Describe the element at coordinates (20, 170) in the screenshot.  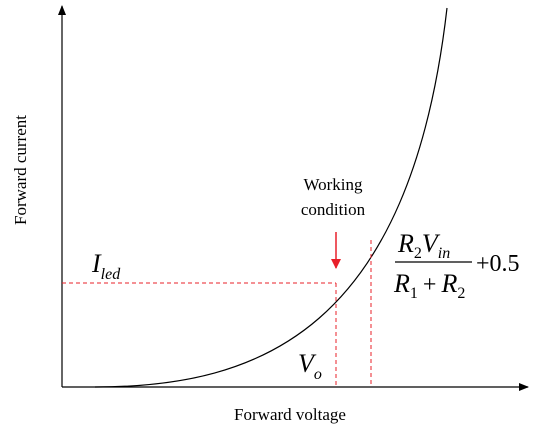
I see `y-axis-label: Forward current` at that location.